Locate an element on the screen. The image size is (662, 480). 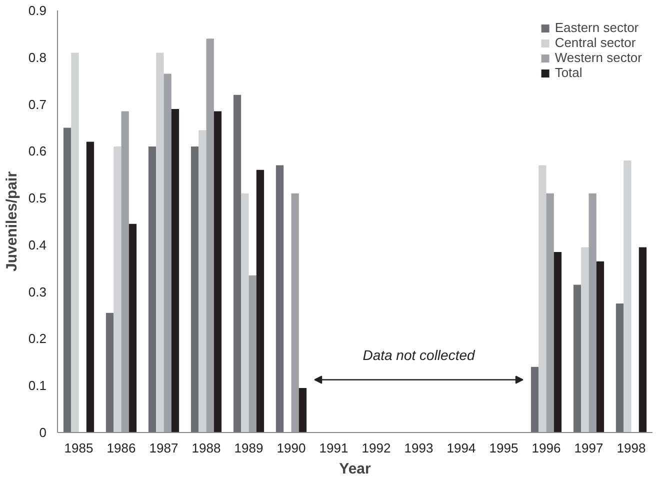
legend-label: Central sector is located at coordinates (595, 42).